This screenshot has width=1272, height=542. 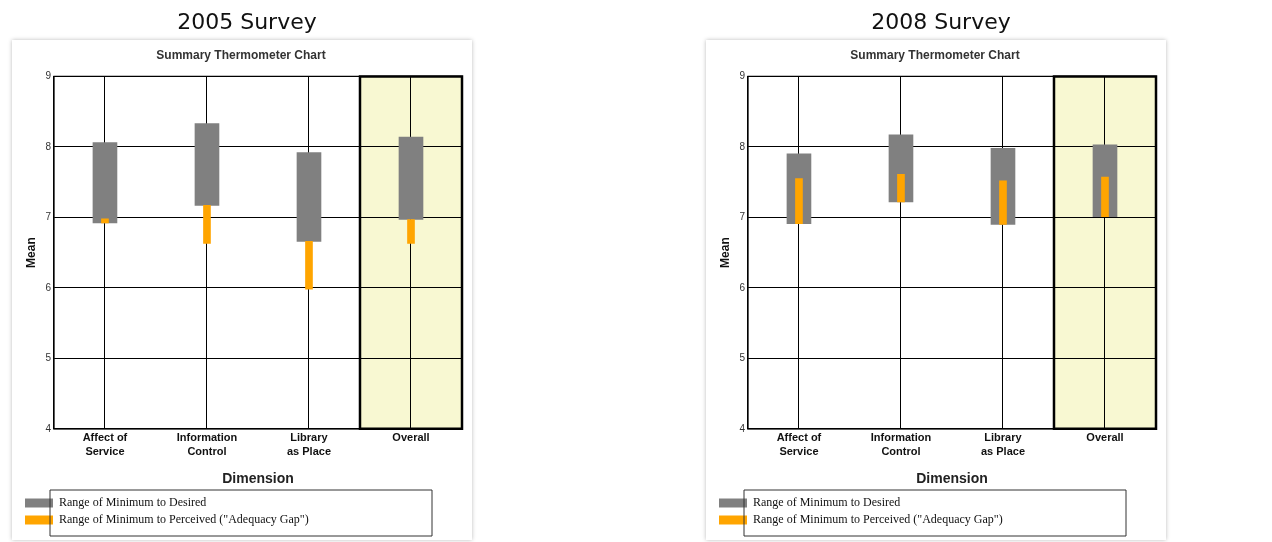 I want to click on chart-title: 2005 Survey, so click(x=247, y=22).